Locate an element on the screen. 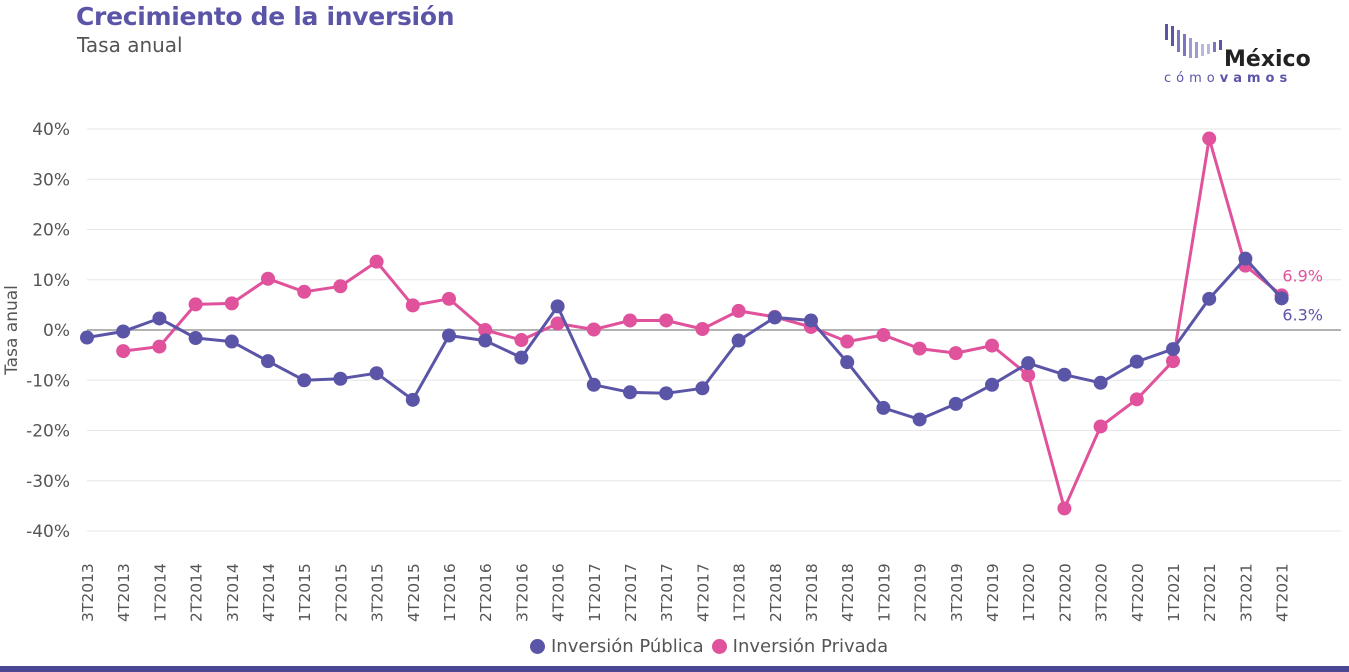 This screenshot has width=1349, height=672. logo-tagline-light: cómo is located at coordinates (1192, 78).